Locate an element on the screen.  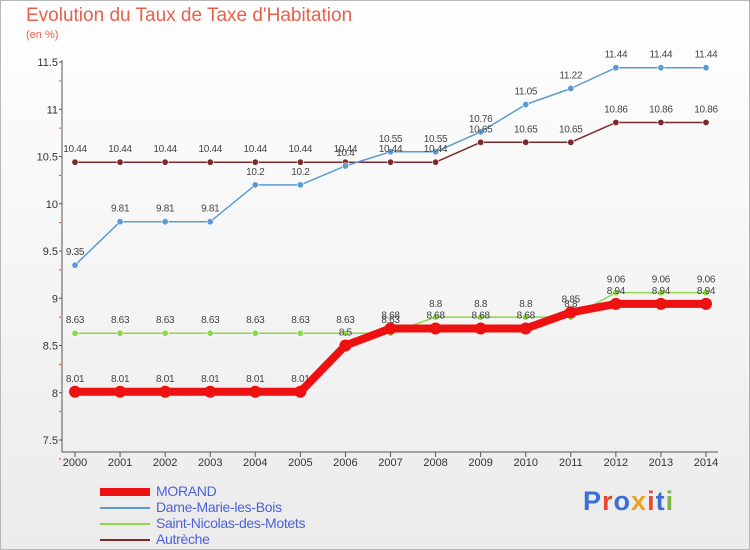
y-tick-label: 11 is located at coordinates (52, 110).